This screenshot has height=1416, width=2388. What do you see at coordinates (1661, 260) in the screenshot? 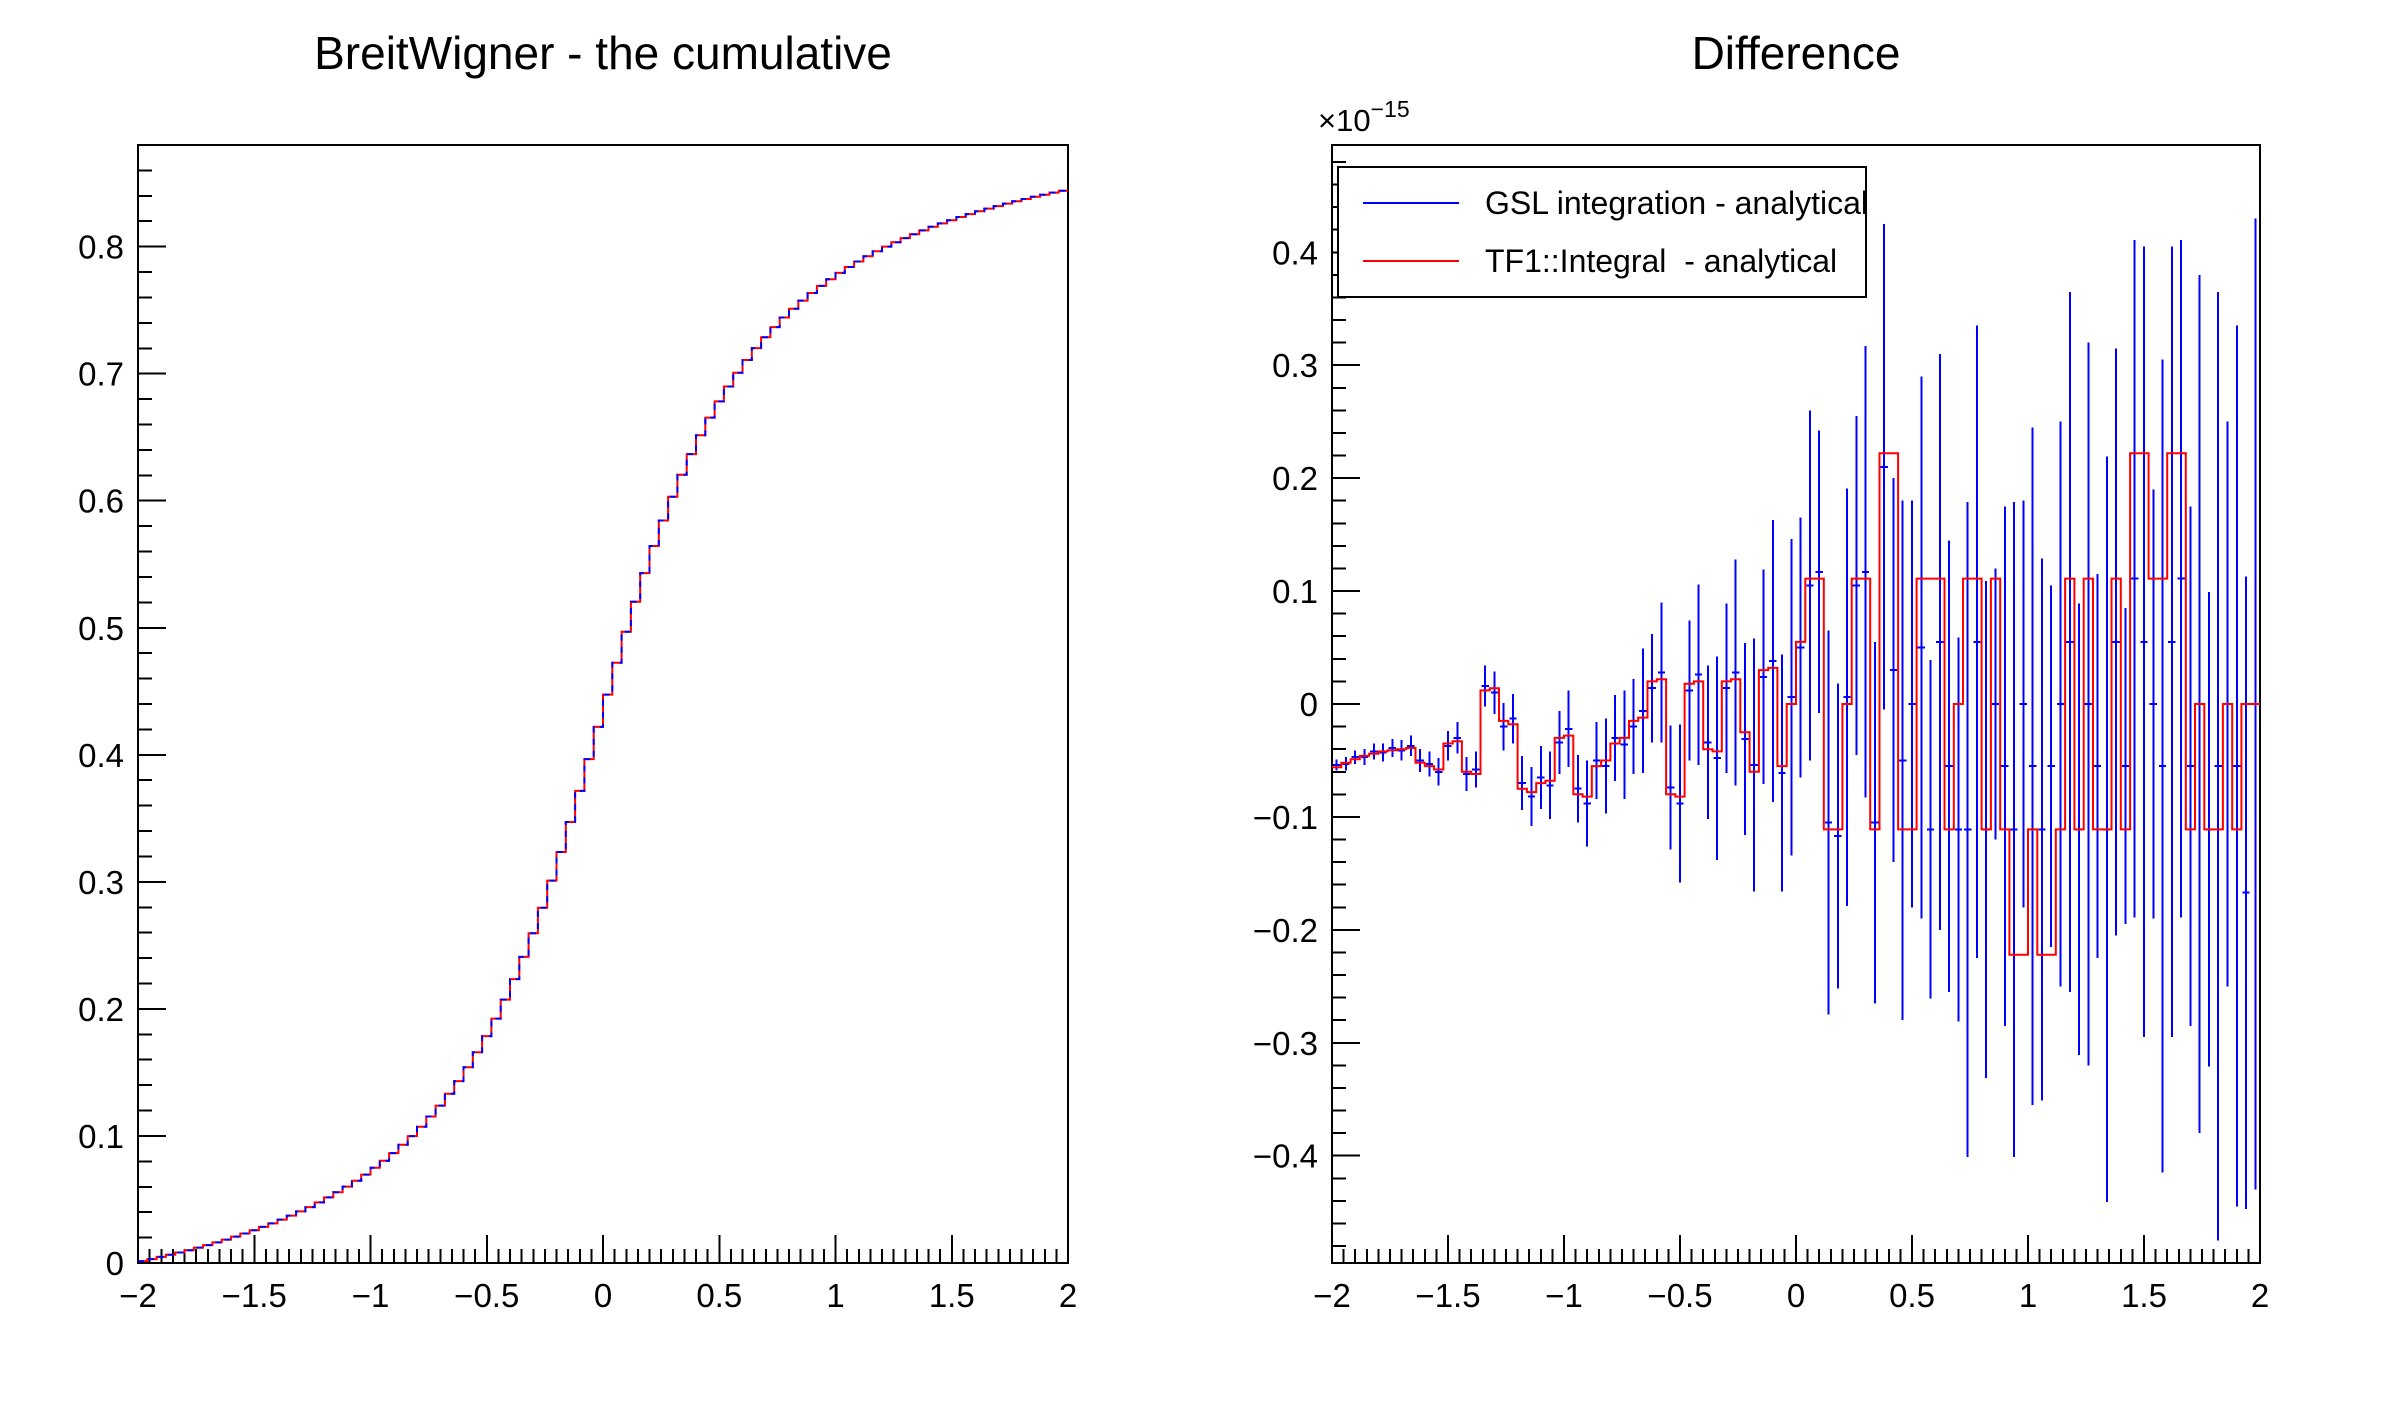
I see `legend-label-tf1: TF1::Integral - analytical` at bounding box center [1661, 260].